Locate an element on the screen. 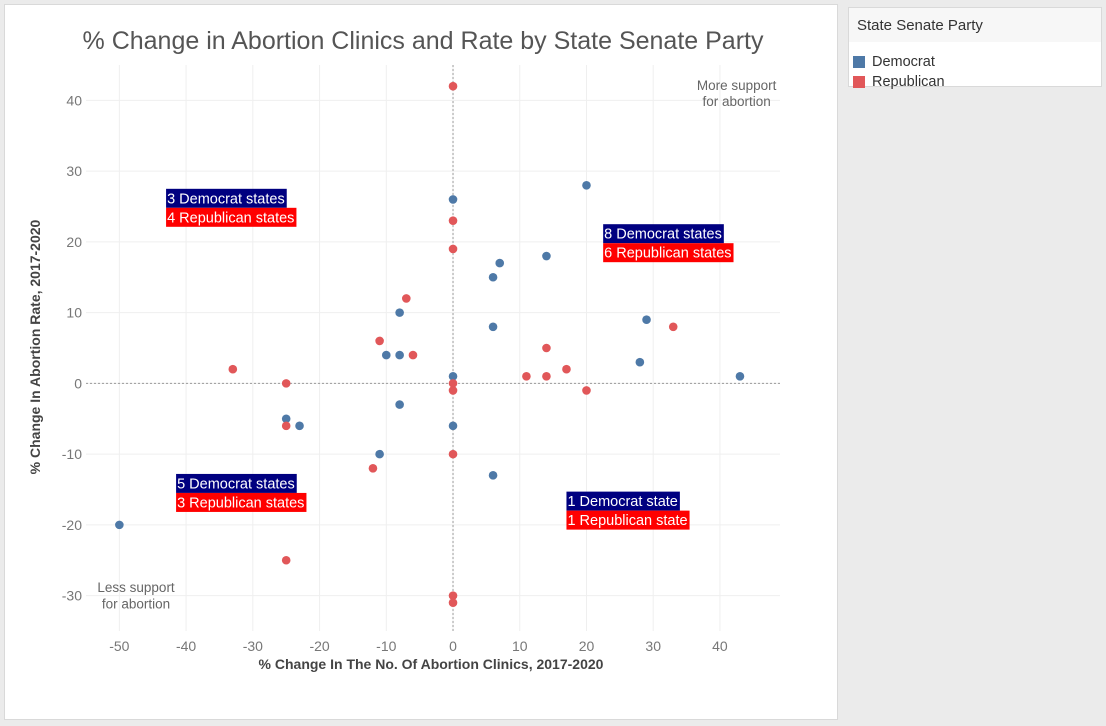 The image size is (1106, 726). x-tick-label: 10 is located at coordinates (520, 646).